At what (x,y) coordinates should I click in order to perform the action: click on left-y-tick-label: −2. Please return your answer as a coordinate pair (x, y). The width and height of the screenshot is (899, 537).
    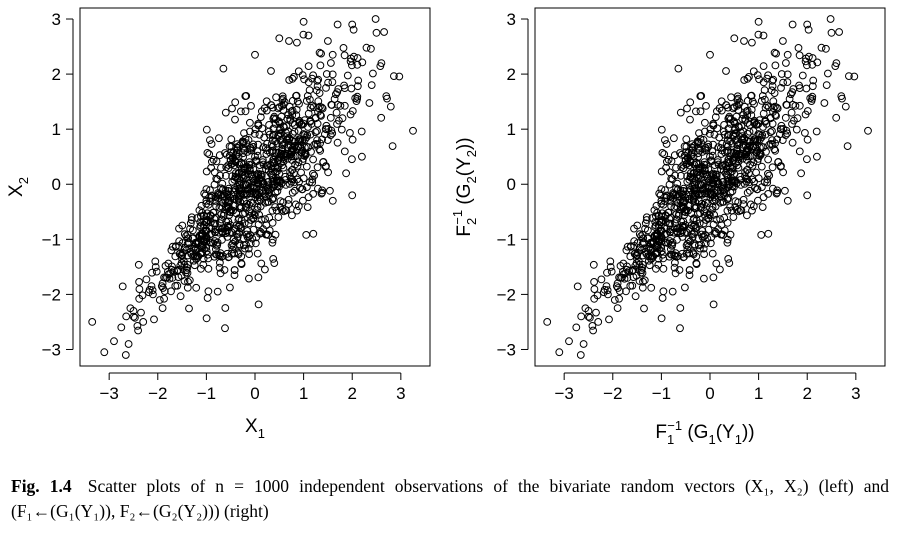
    Looking at the image, I should click on (51, 294).